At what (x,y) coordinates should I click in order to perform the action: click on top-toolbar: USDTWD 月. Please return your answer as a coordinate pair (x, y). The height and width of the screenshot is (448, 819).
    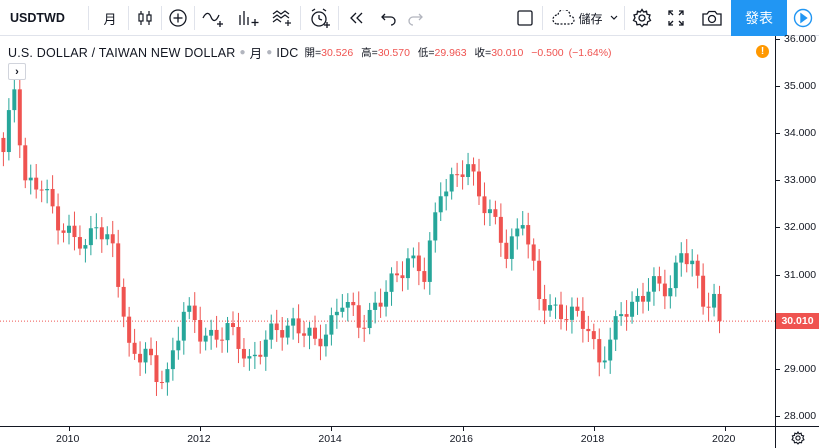
    Looking at the image, I should click on (409, 18).